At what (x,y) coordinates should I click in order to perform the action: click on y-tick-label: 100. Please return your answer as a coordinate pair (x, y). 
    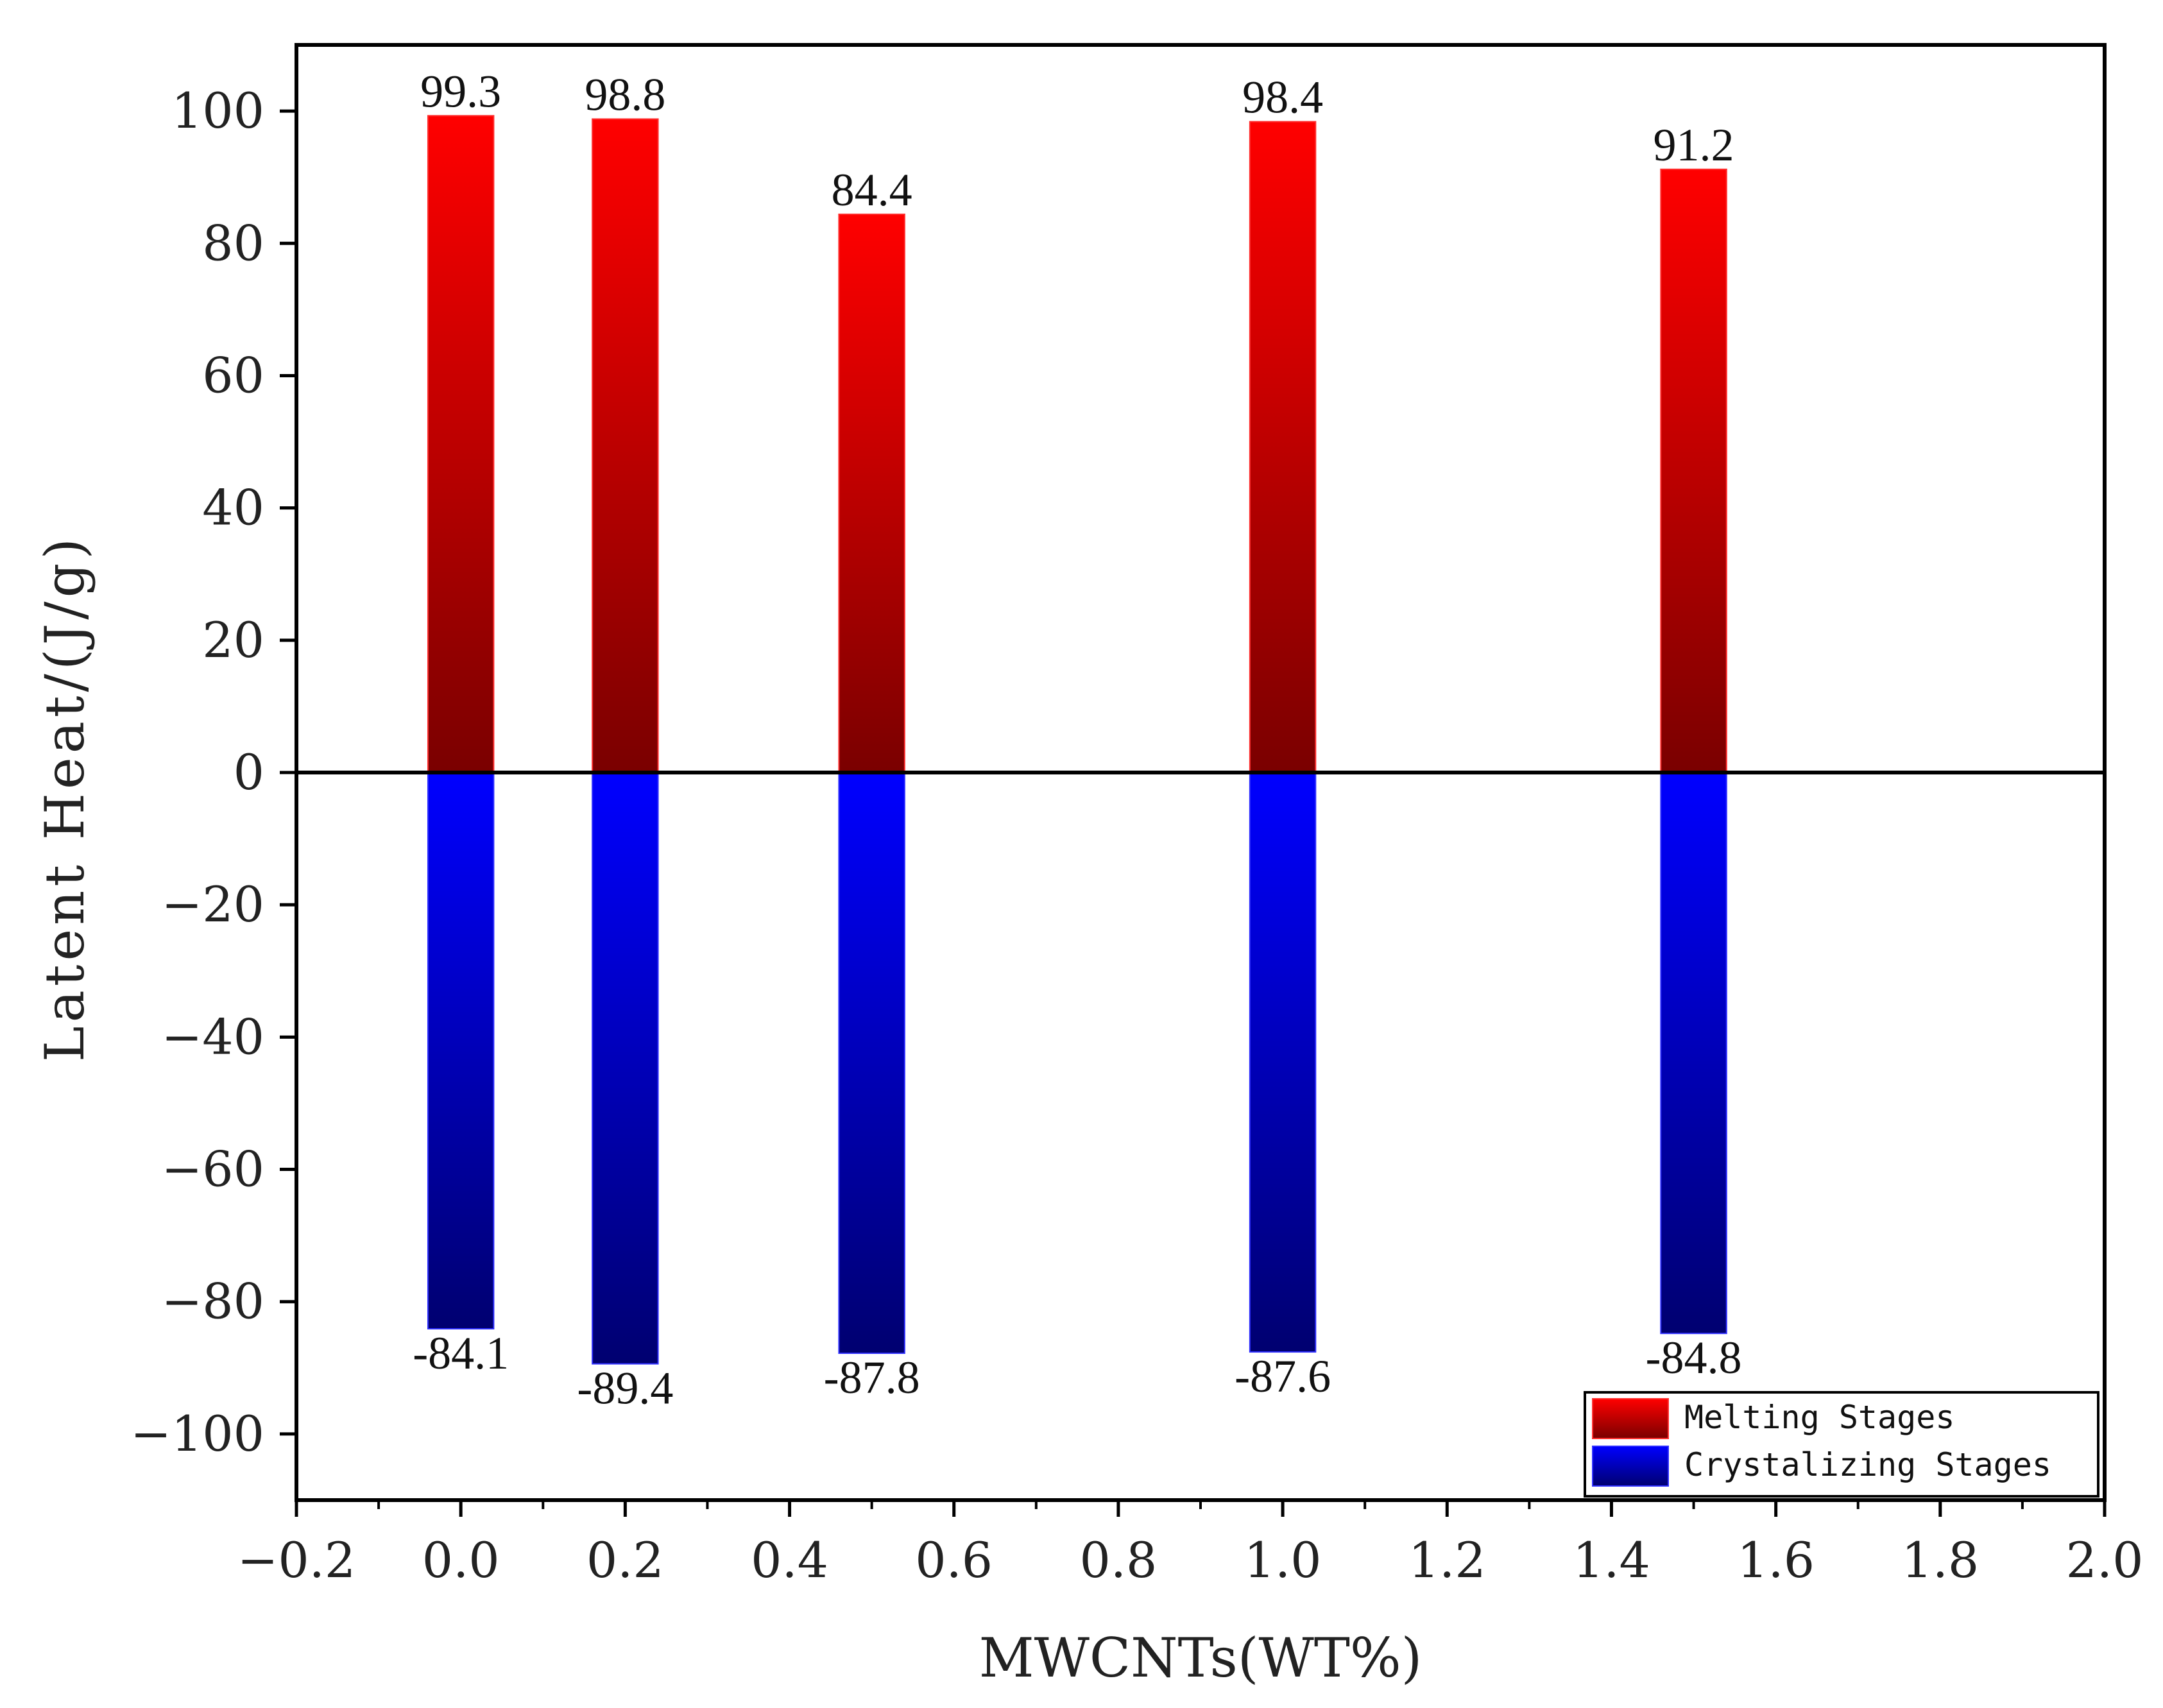
    Looking at the image, I should click on (217, 111).